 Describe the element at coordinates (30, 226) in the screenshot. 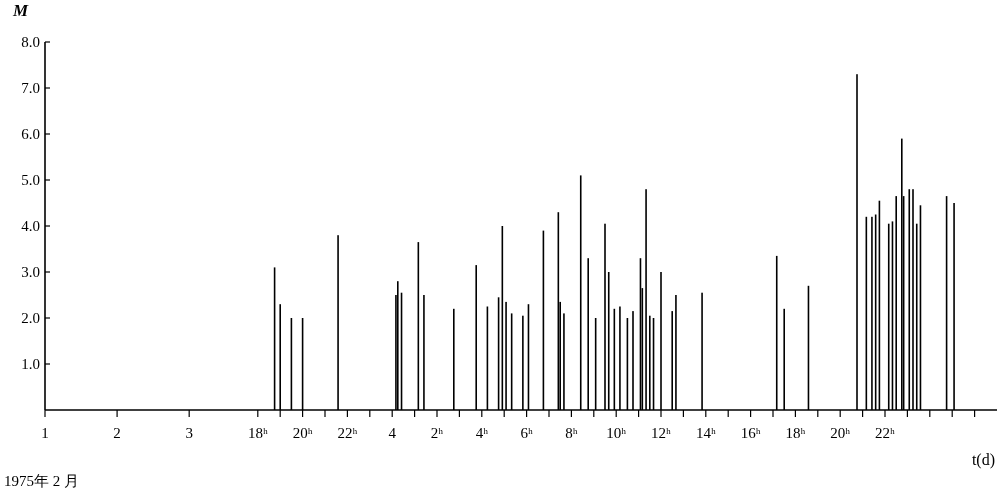

I see `y-tick-label: 4.0` at that location.